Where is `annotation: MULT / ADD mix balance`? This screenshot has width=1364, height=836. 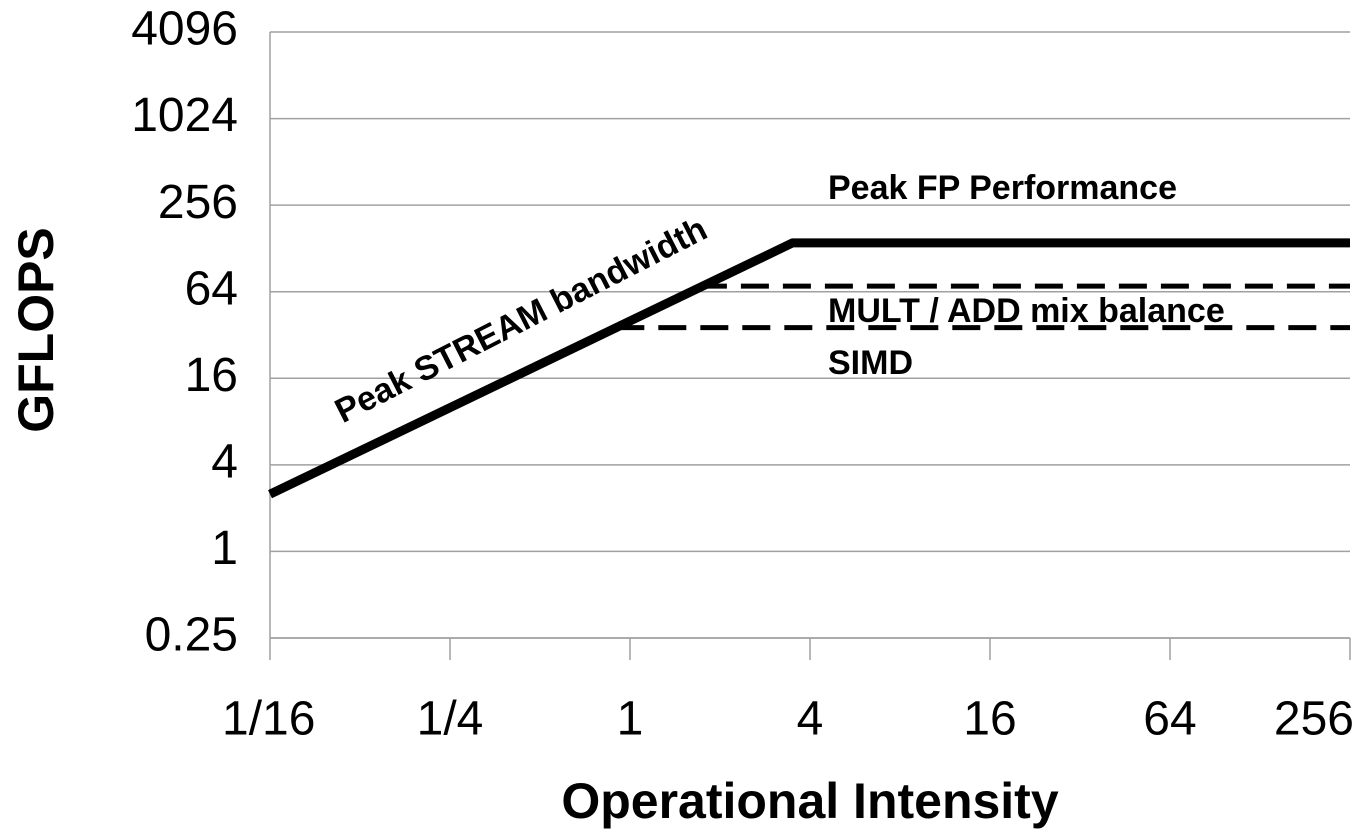 annotation: MULT / ADD mix balance is located at coordinates (1026, 311).